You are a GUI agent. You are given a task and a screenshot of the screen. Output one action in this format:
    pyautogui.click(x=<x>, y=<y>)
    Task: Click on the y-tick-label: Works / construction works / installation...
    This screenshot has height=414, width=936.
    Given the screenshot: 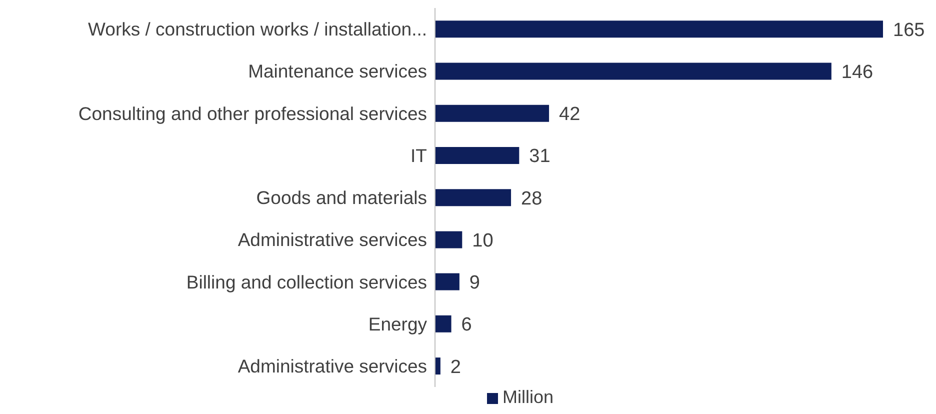 What is the action you would take?
    pyautogui.click(x=257, y=29)
    